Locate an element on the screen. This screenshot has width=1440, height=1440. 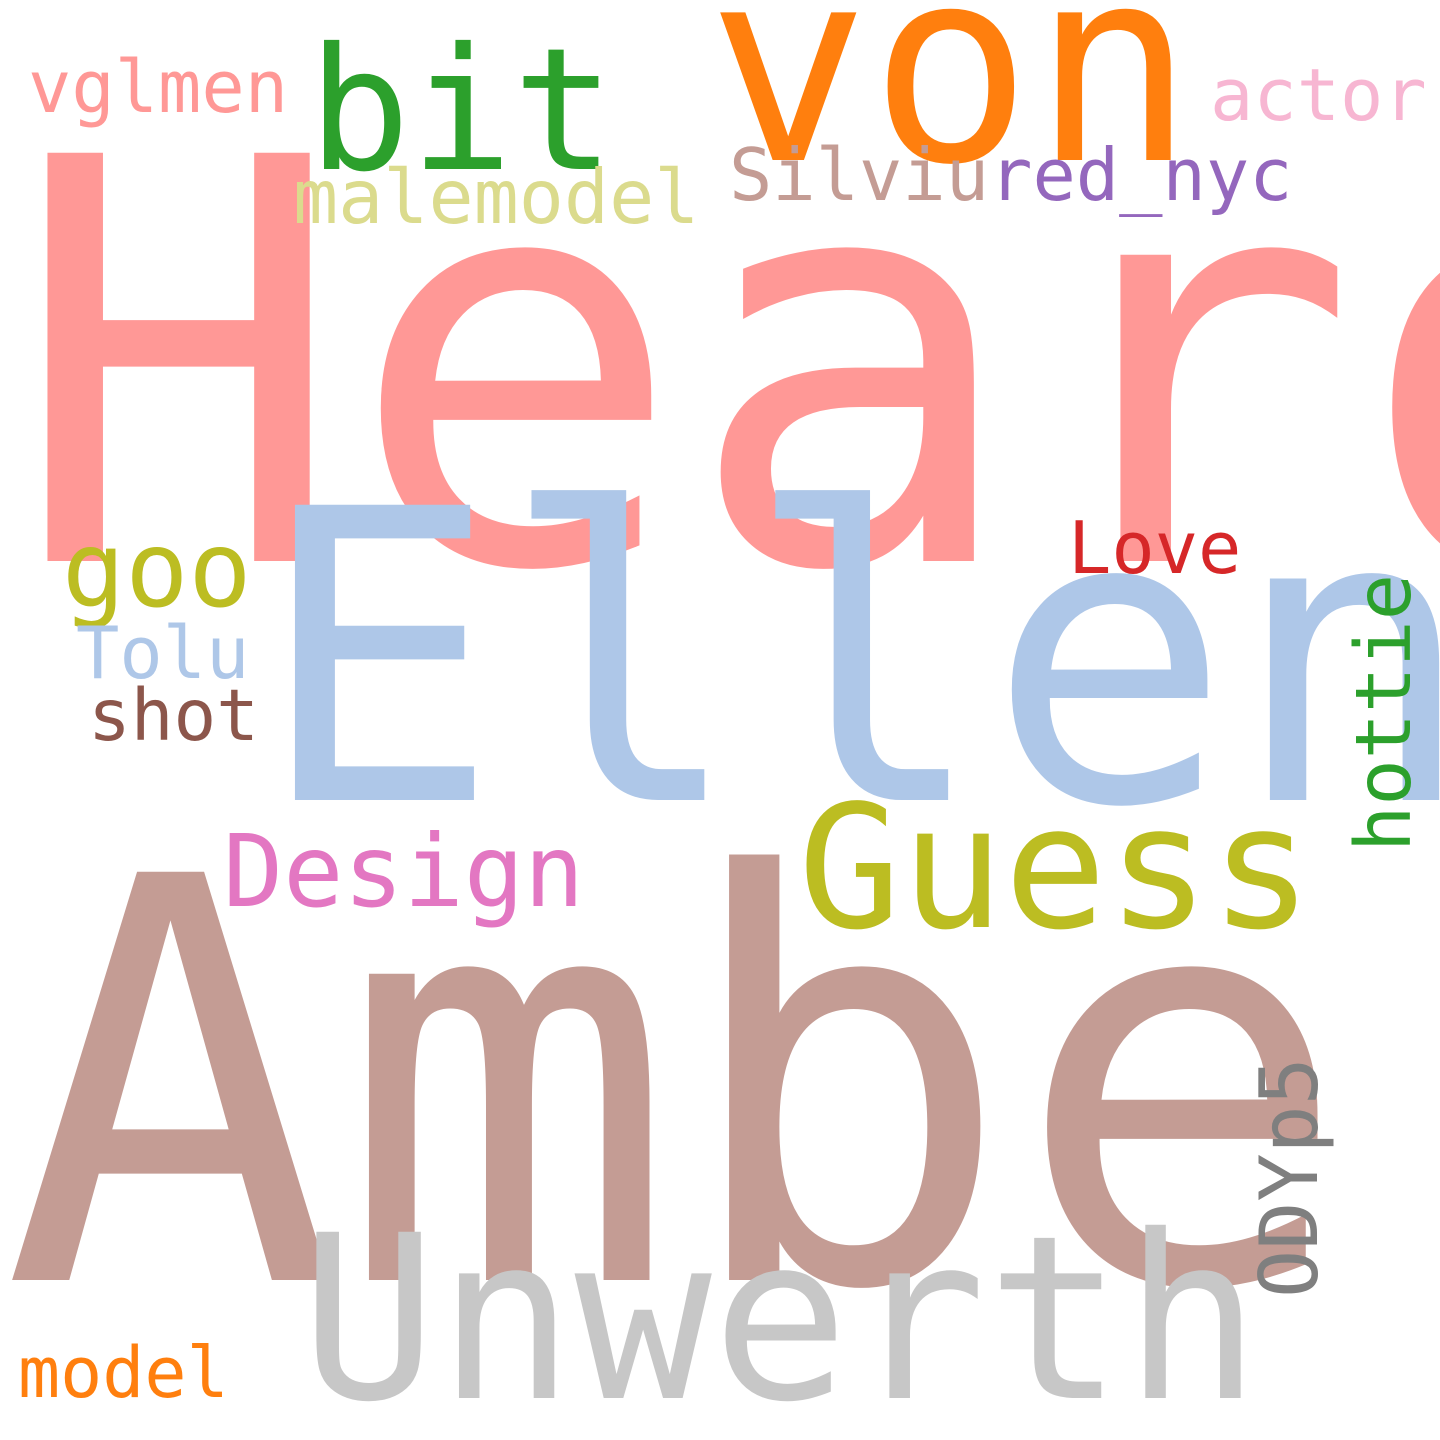
word-silviu-red-nyc: Silviured_nyc is located at coordinates (1011, 175).